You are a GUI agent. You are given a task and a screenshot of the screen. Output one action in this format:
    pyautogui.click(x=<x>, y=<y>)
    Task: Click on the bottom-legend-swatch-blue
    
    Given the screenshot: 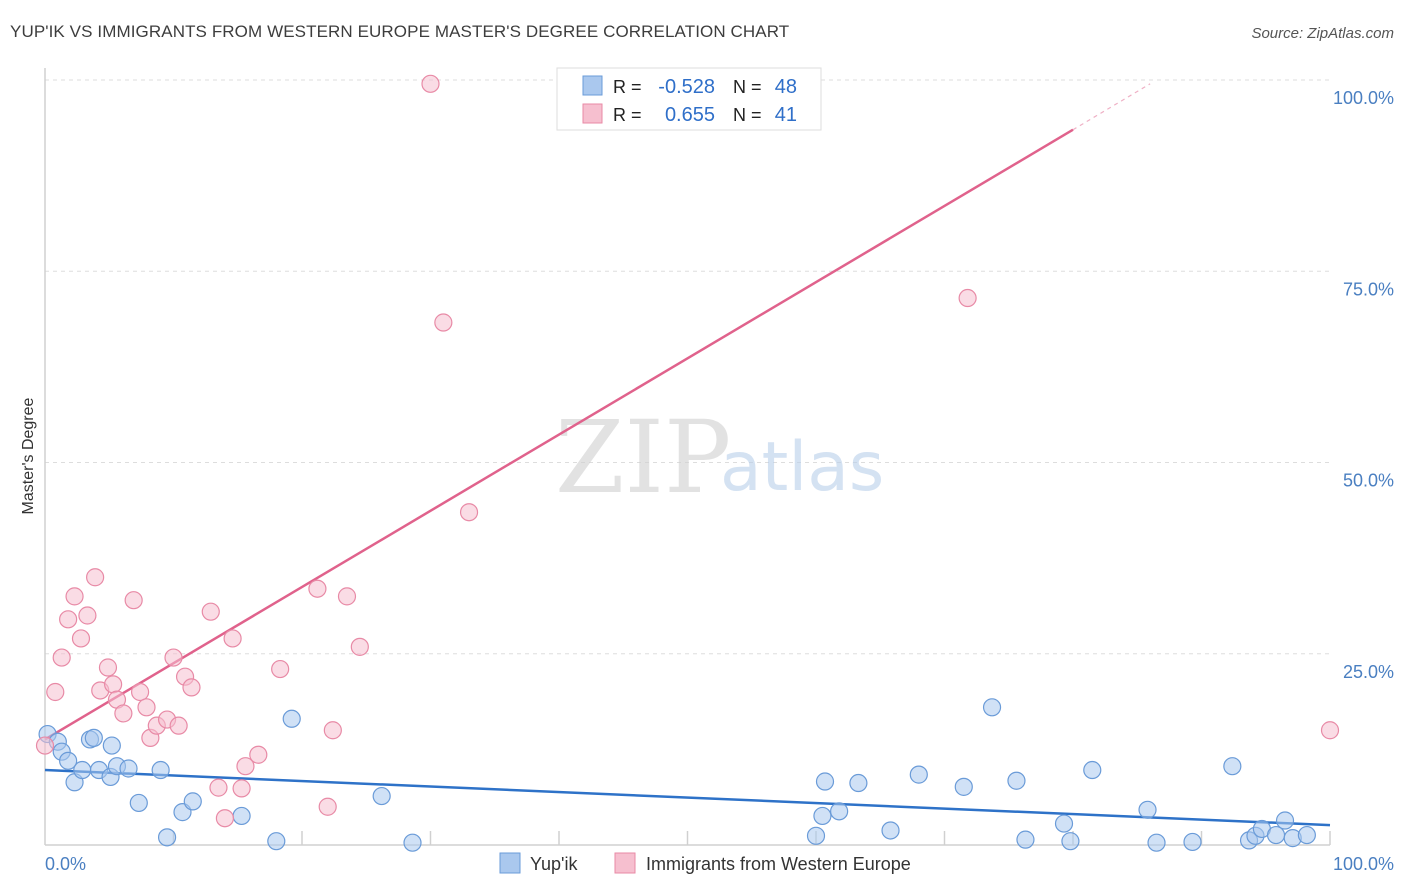 What is the action you would take?
    pyautogui.click(x=510, y=863)
    